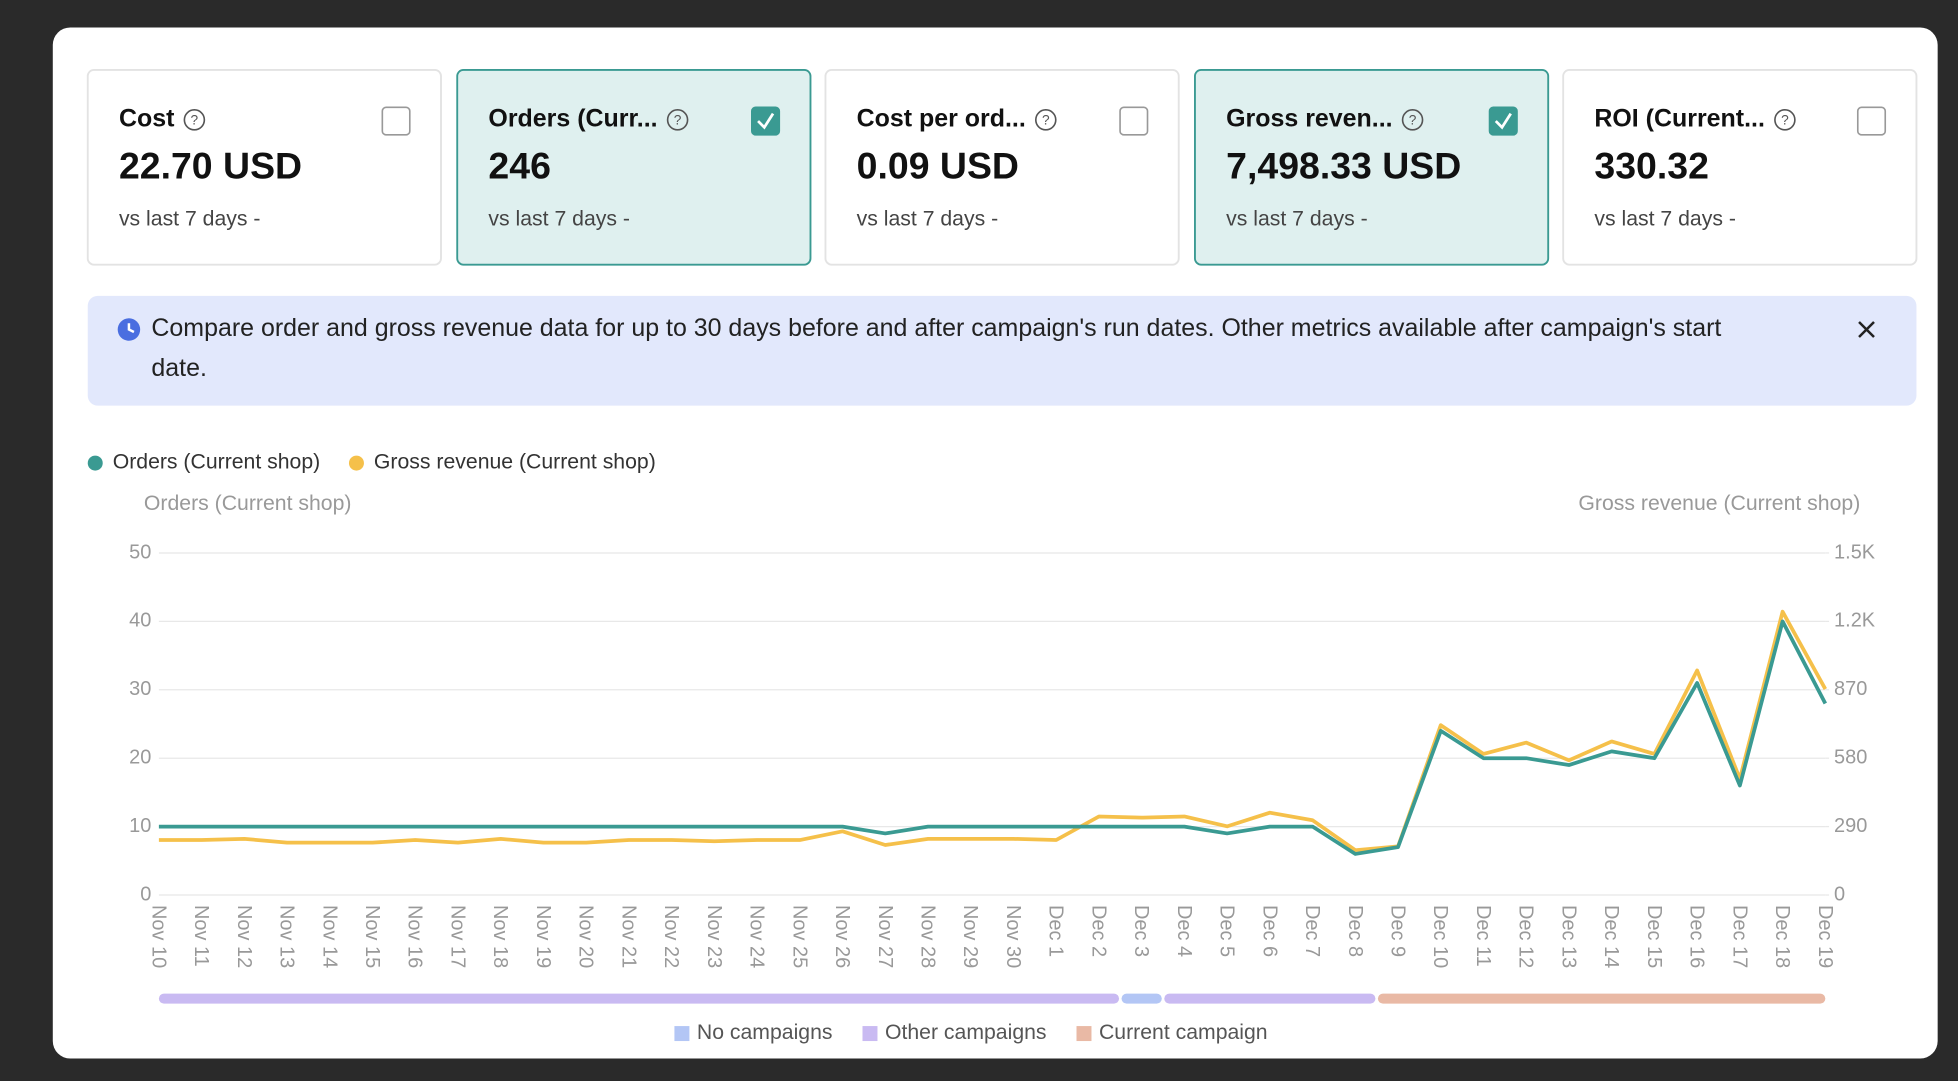  Describe the element at coordinates (457, 936) in the screenshot. I see `x-tick-label: Nov 17` at that location.